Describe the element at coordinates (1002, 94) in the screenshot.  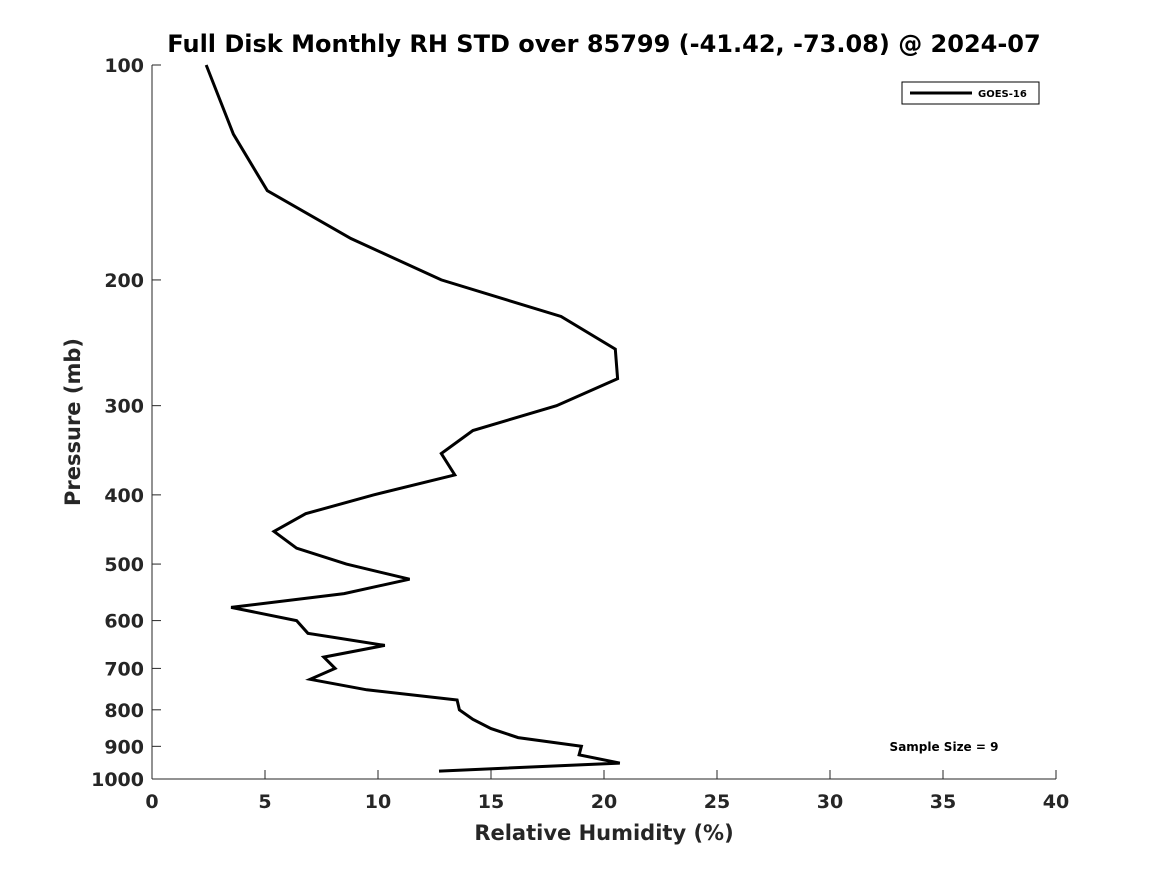
I see `legend-entry-goes-16: GOES-16` at that location.